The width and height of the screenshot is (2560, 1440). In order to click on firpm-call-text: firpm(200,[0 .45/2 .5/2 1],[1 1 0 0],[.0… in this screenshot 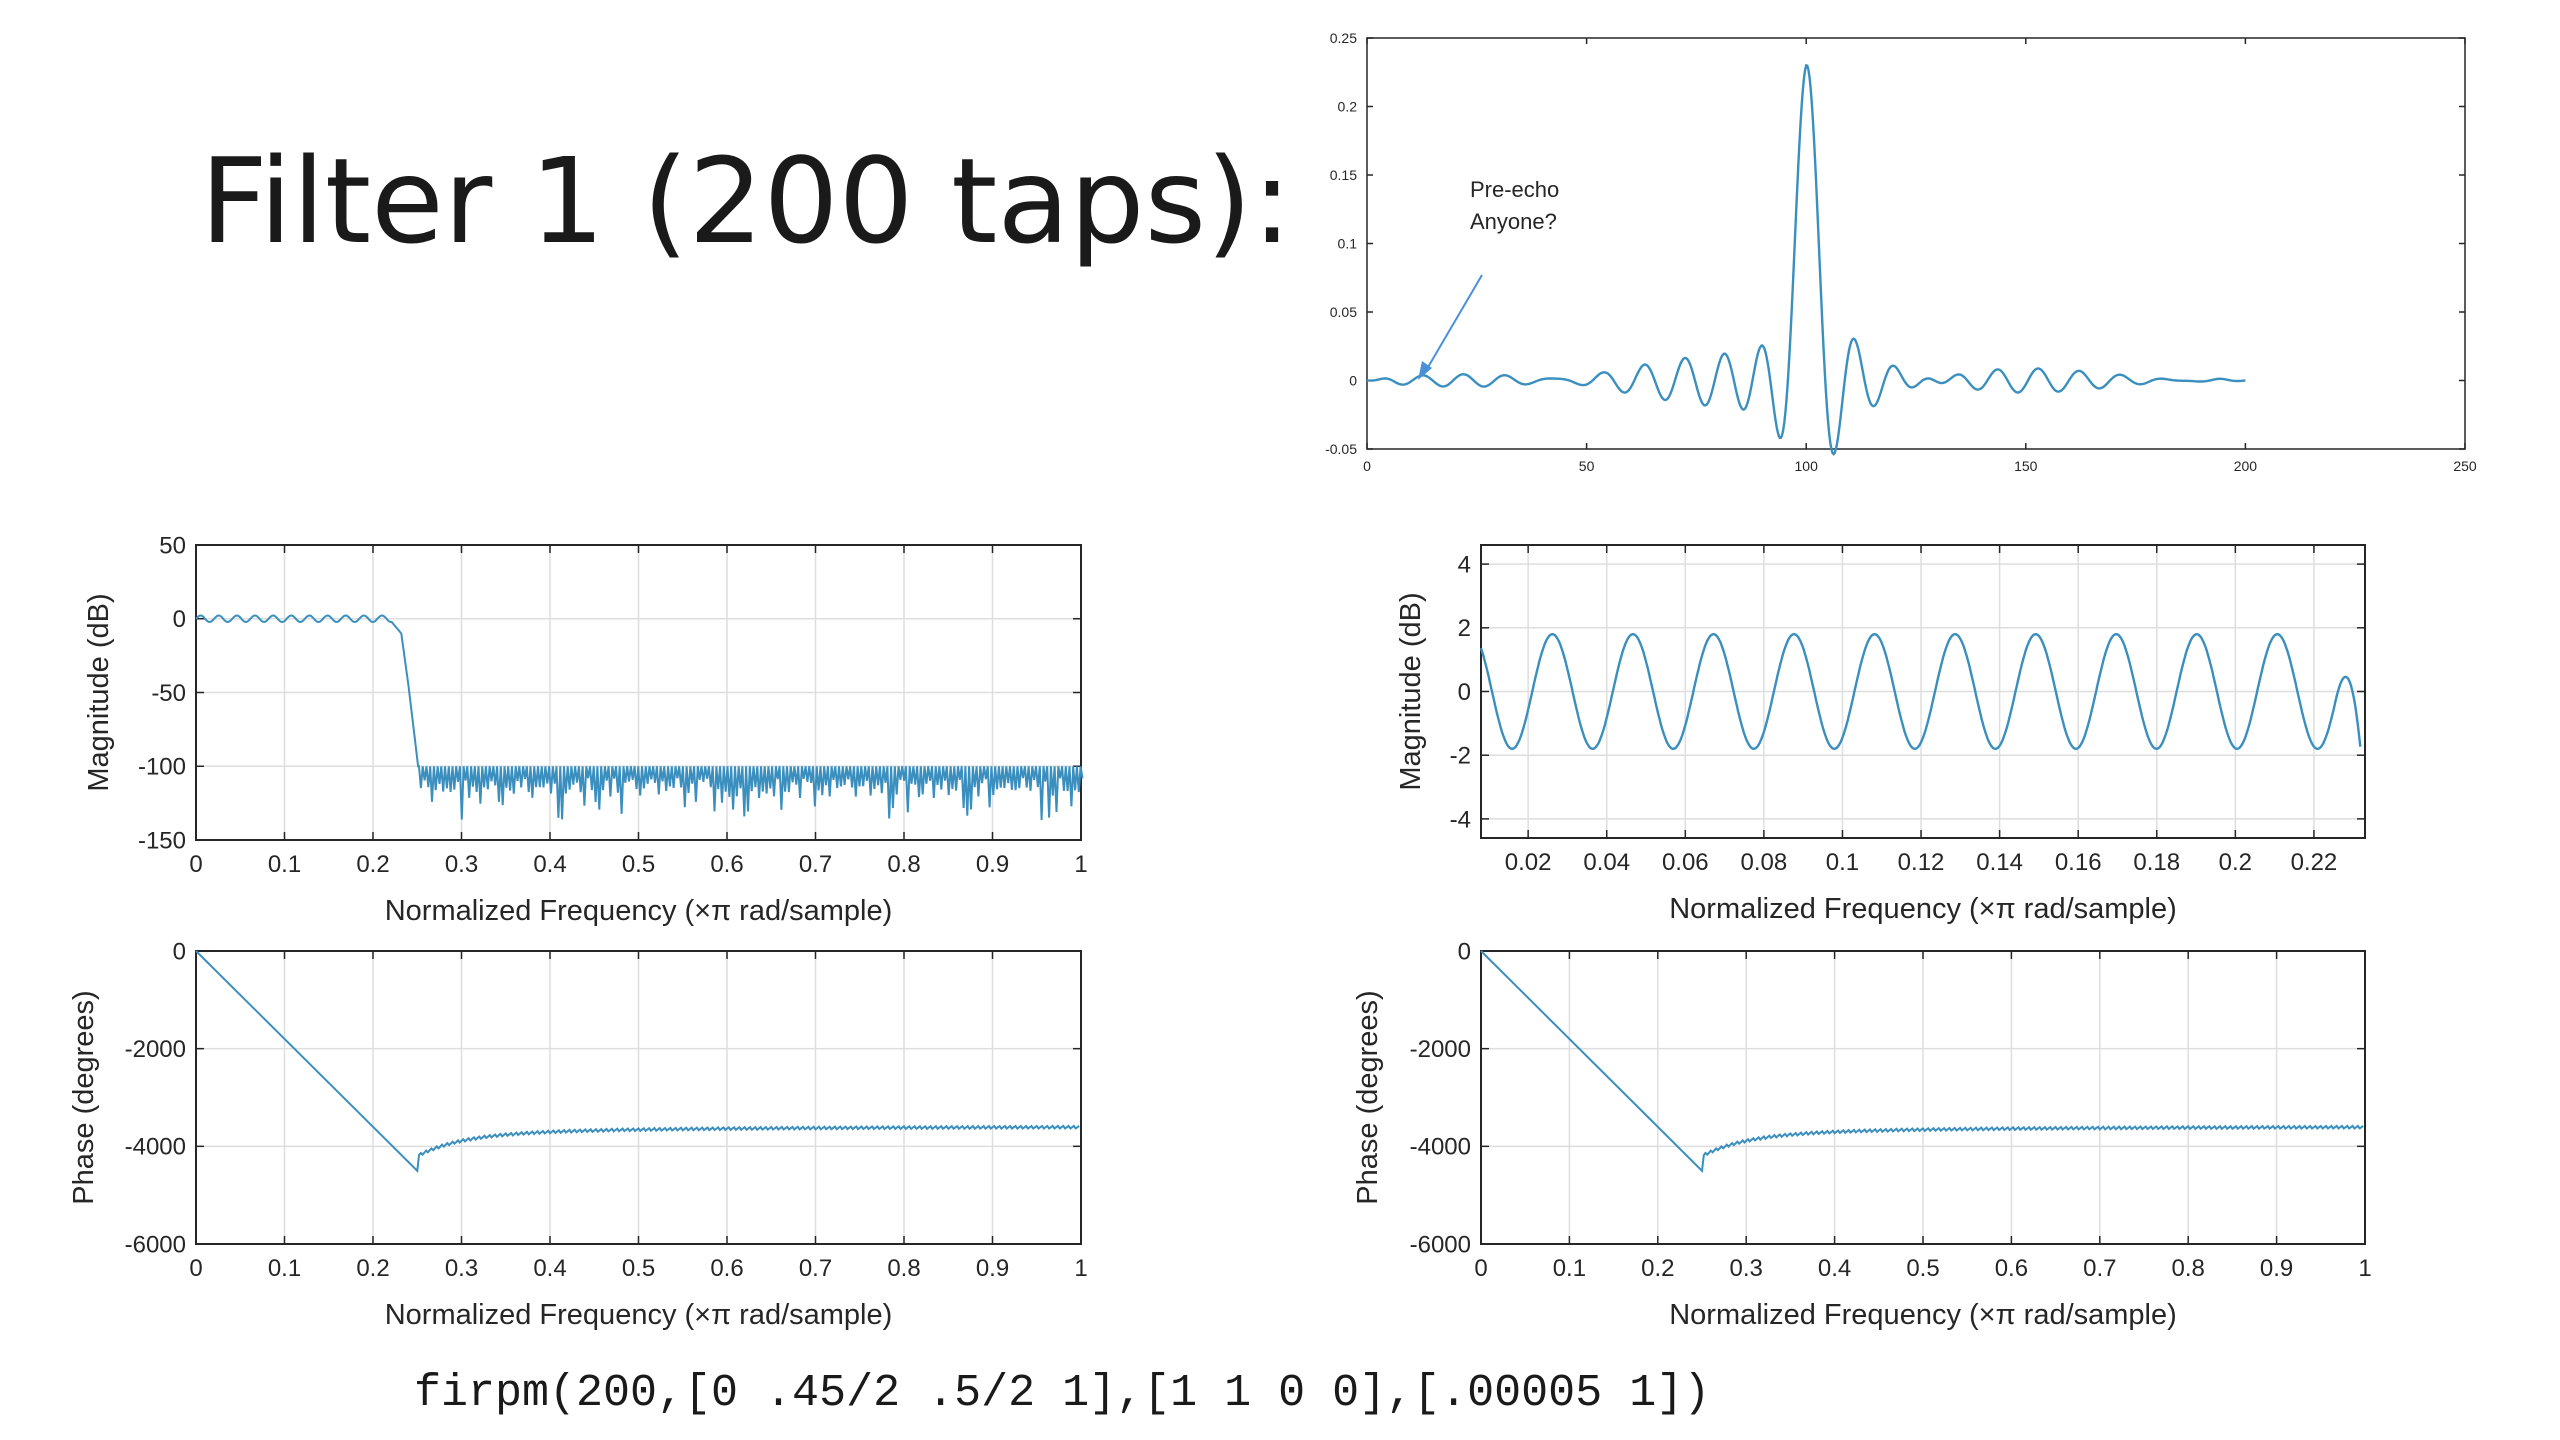, I will do `click(1062, 1393)`.